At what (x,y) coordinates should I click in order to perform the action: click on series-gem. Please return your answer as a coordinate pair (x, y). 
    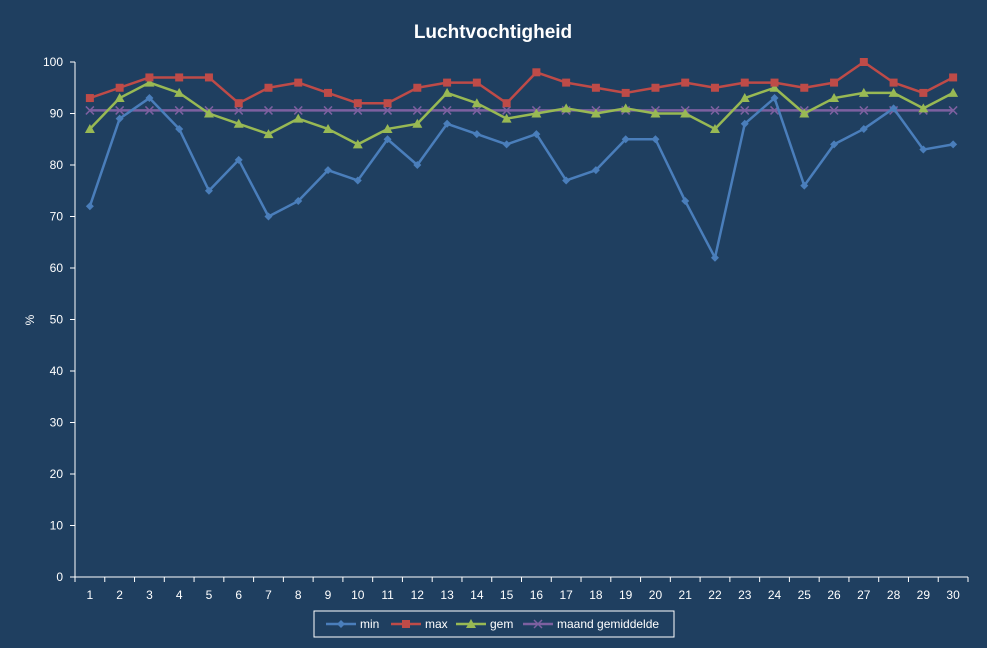
    Looking at the image, I should click on (521, 113).